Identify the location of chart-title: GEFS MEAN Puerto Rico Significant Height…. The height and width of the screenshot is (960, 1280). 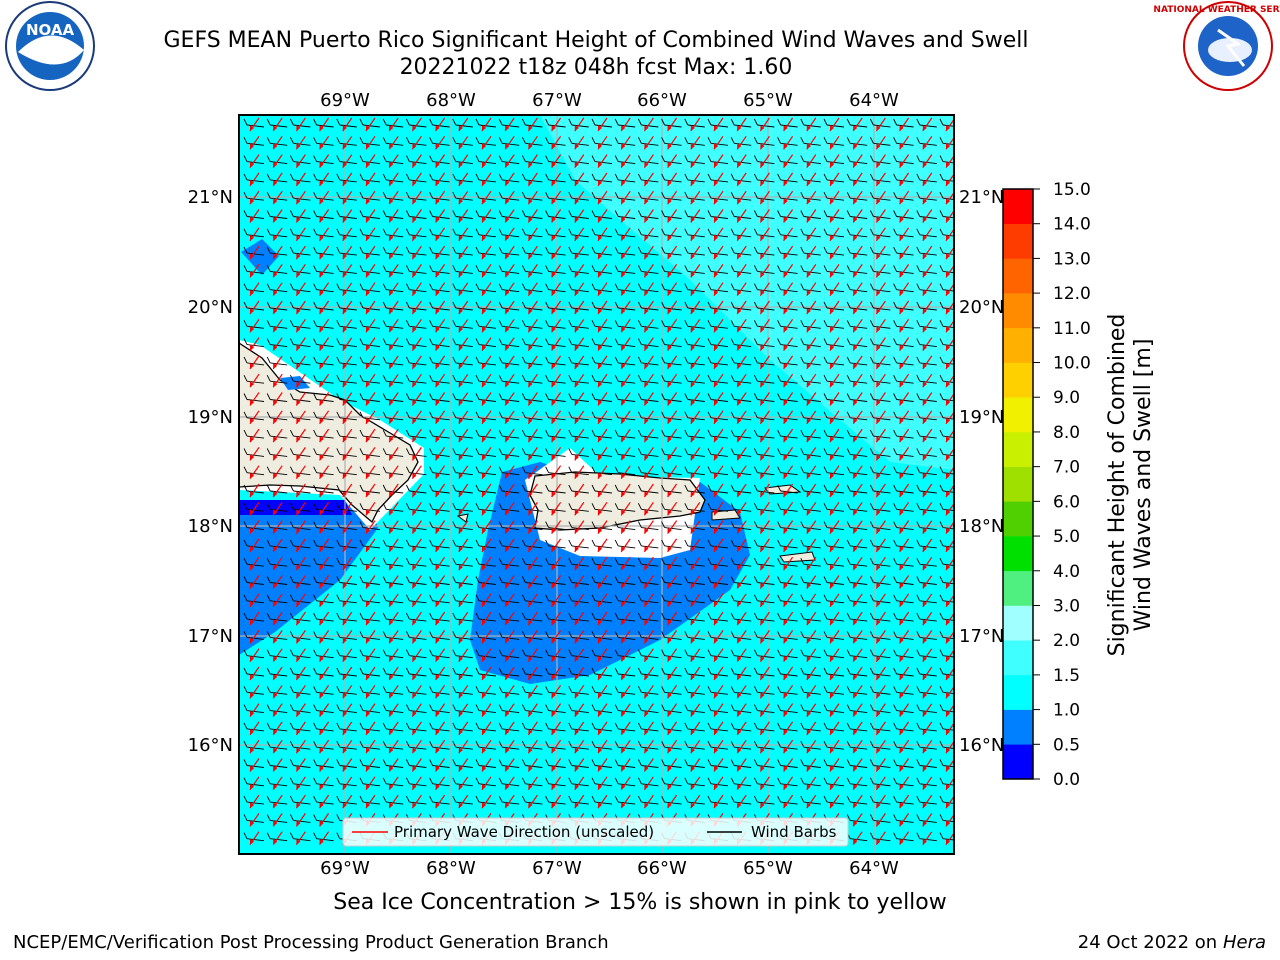
(596, 40).